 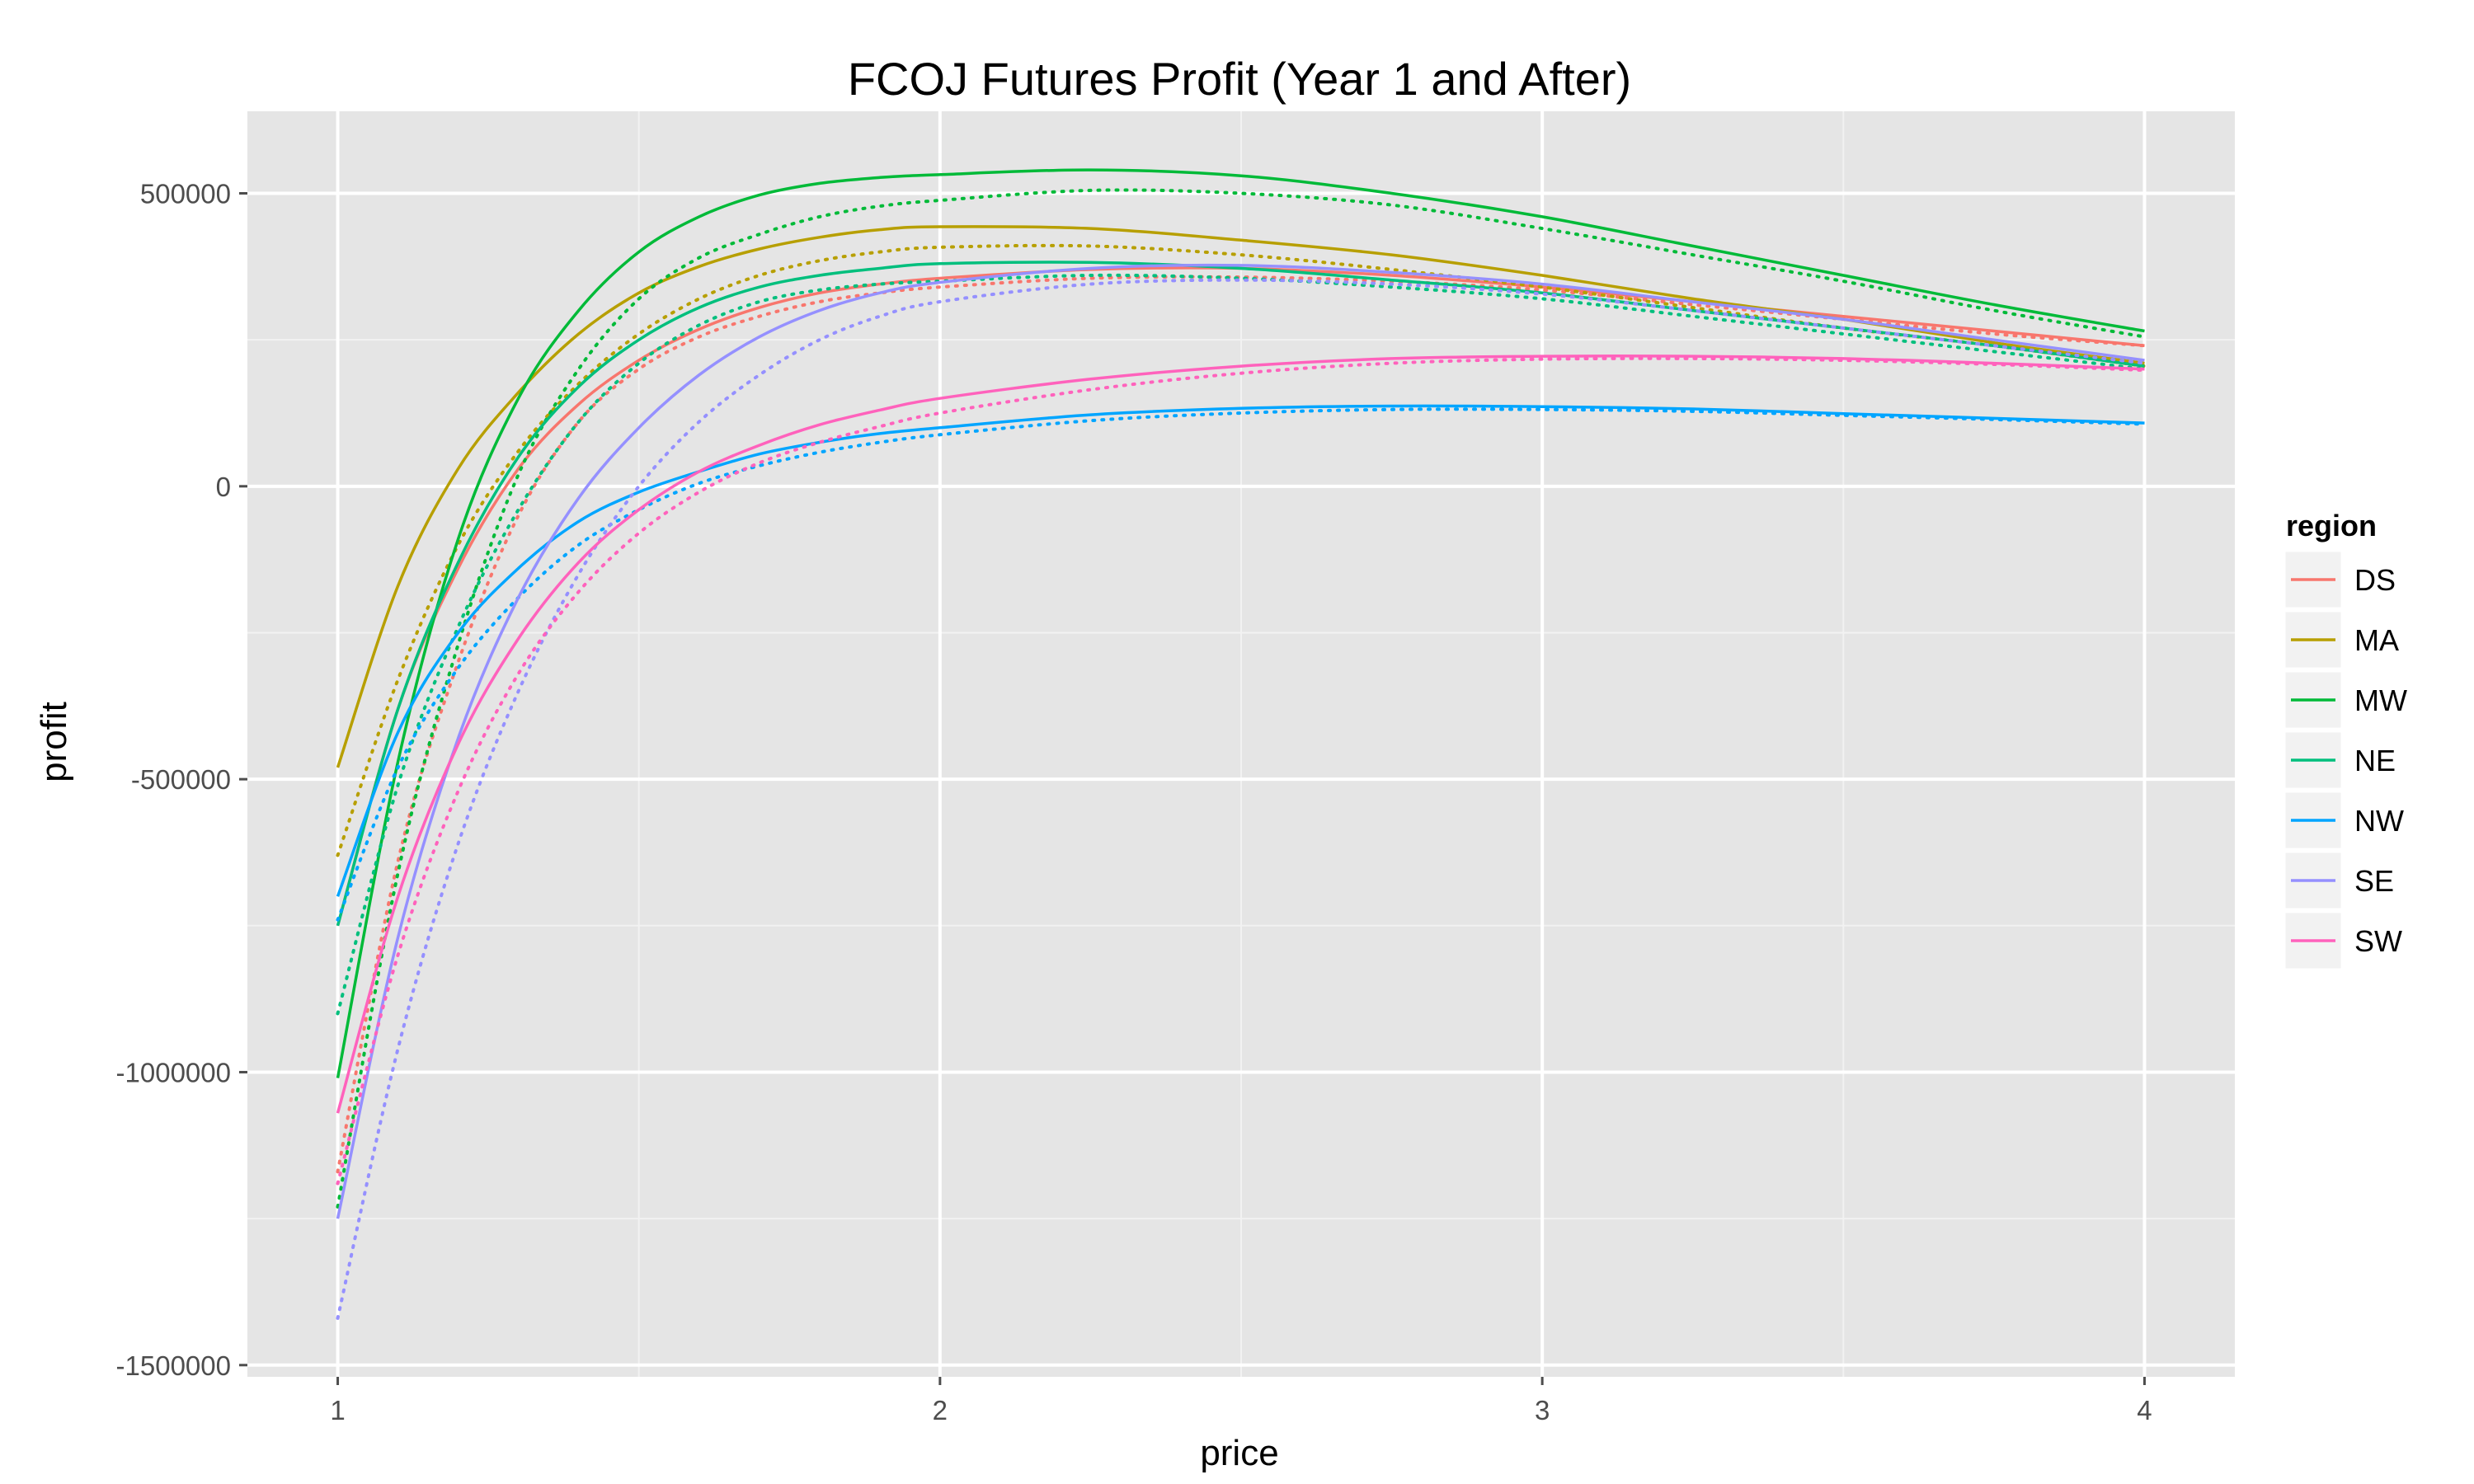 What do you see at coordinates (2376, 640) in the screenshot?
I see `legend-label-ma: MA` at bounding box center [2376, 640].